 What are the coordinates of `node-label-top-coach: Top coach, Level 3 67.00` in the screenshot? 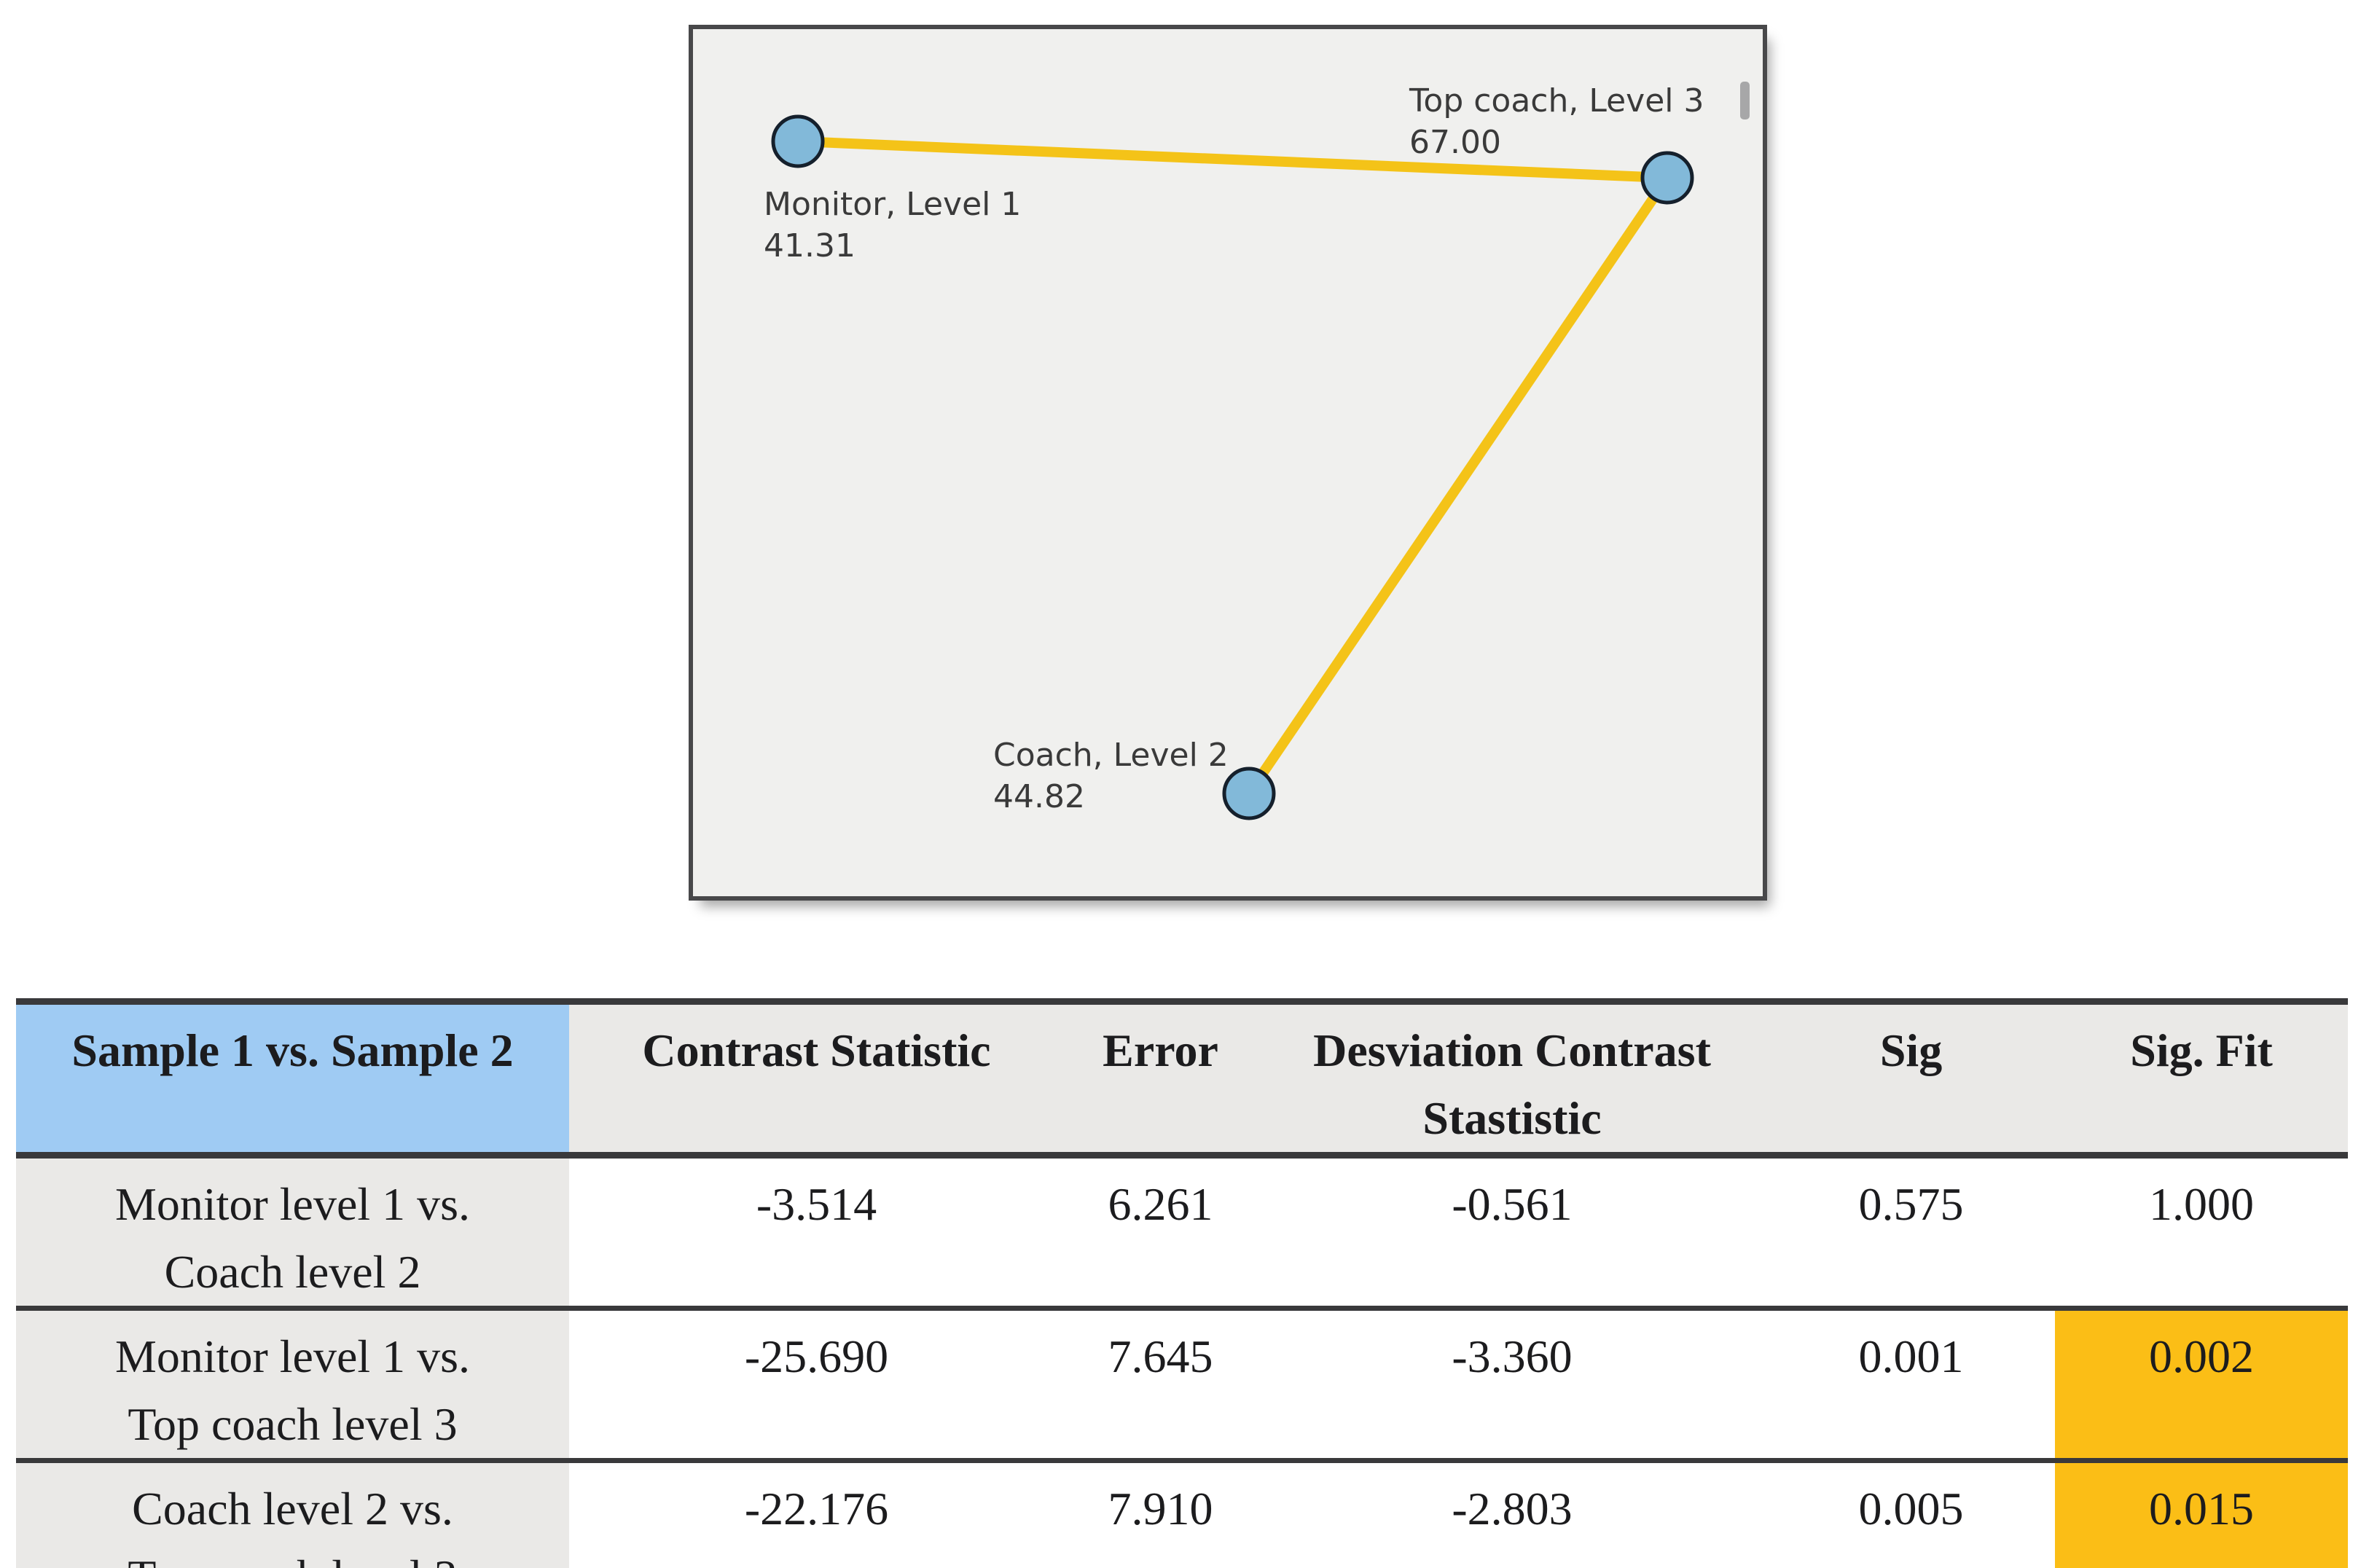 It's located at (1557, 121).